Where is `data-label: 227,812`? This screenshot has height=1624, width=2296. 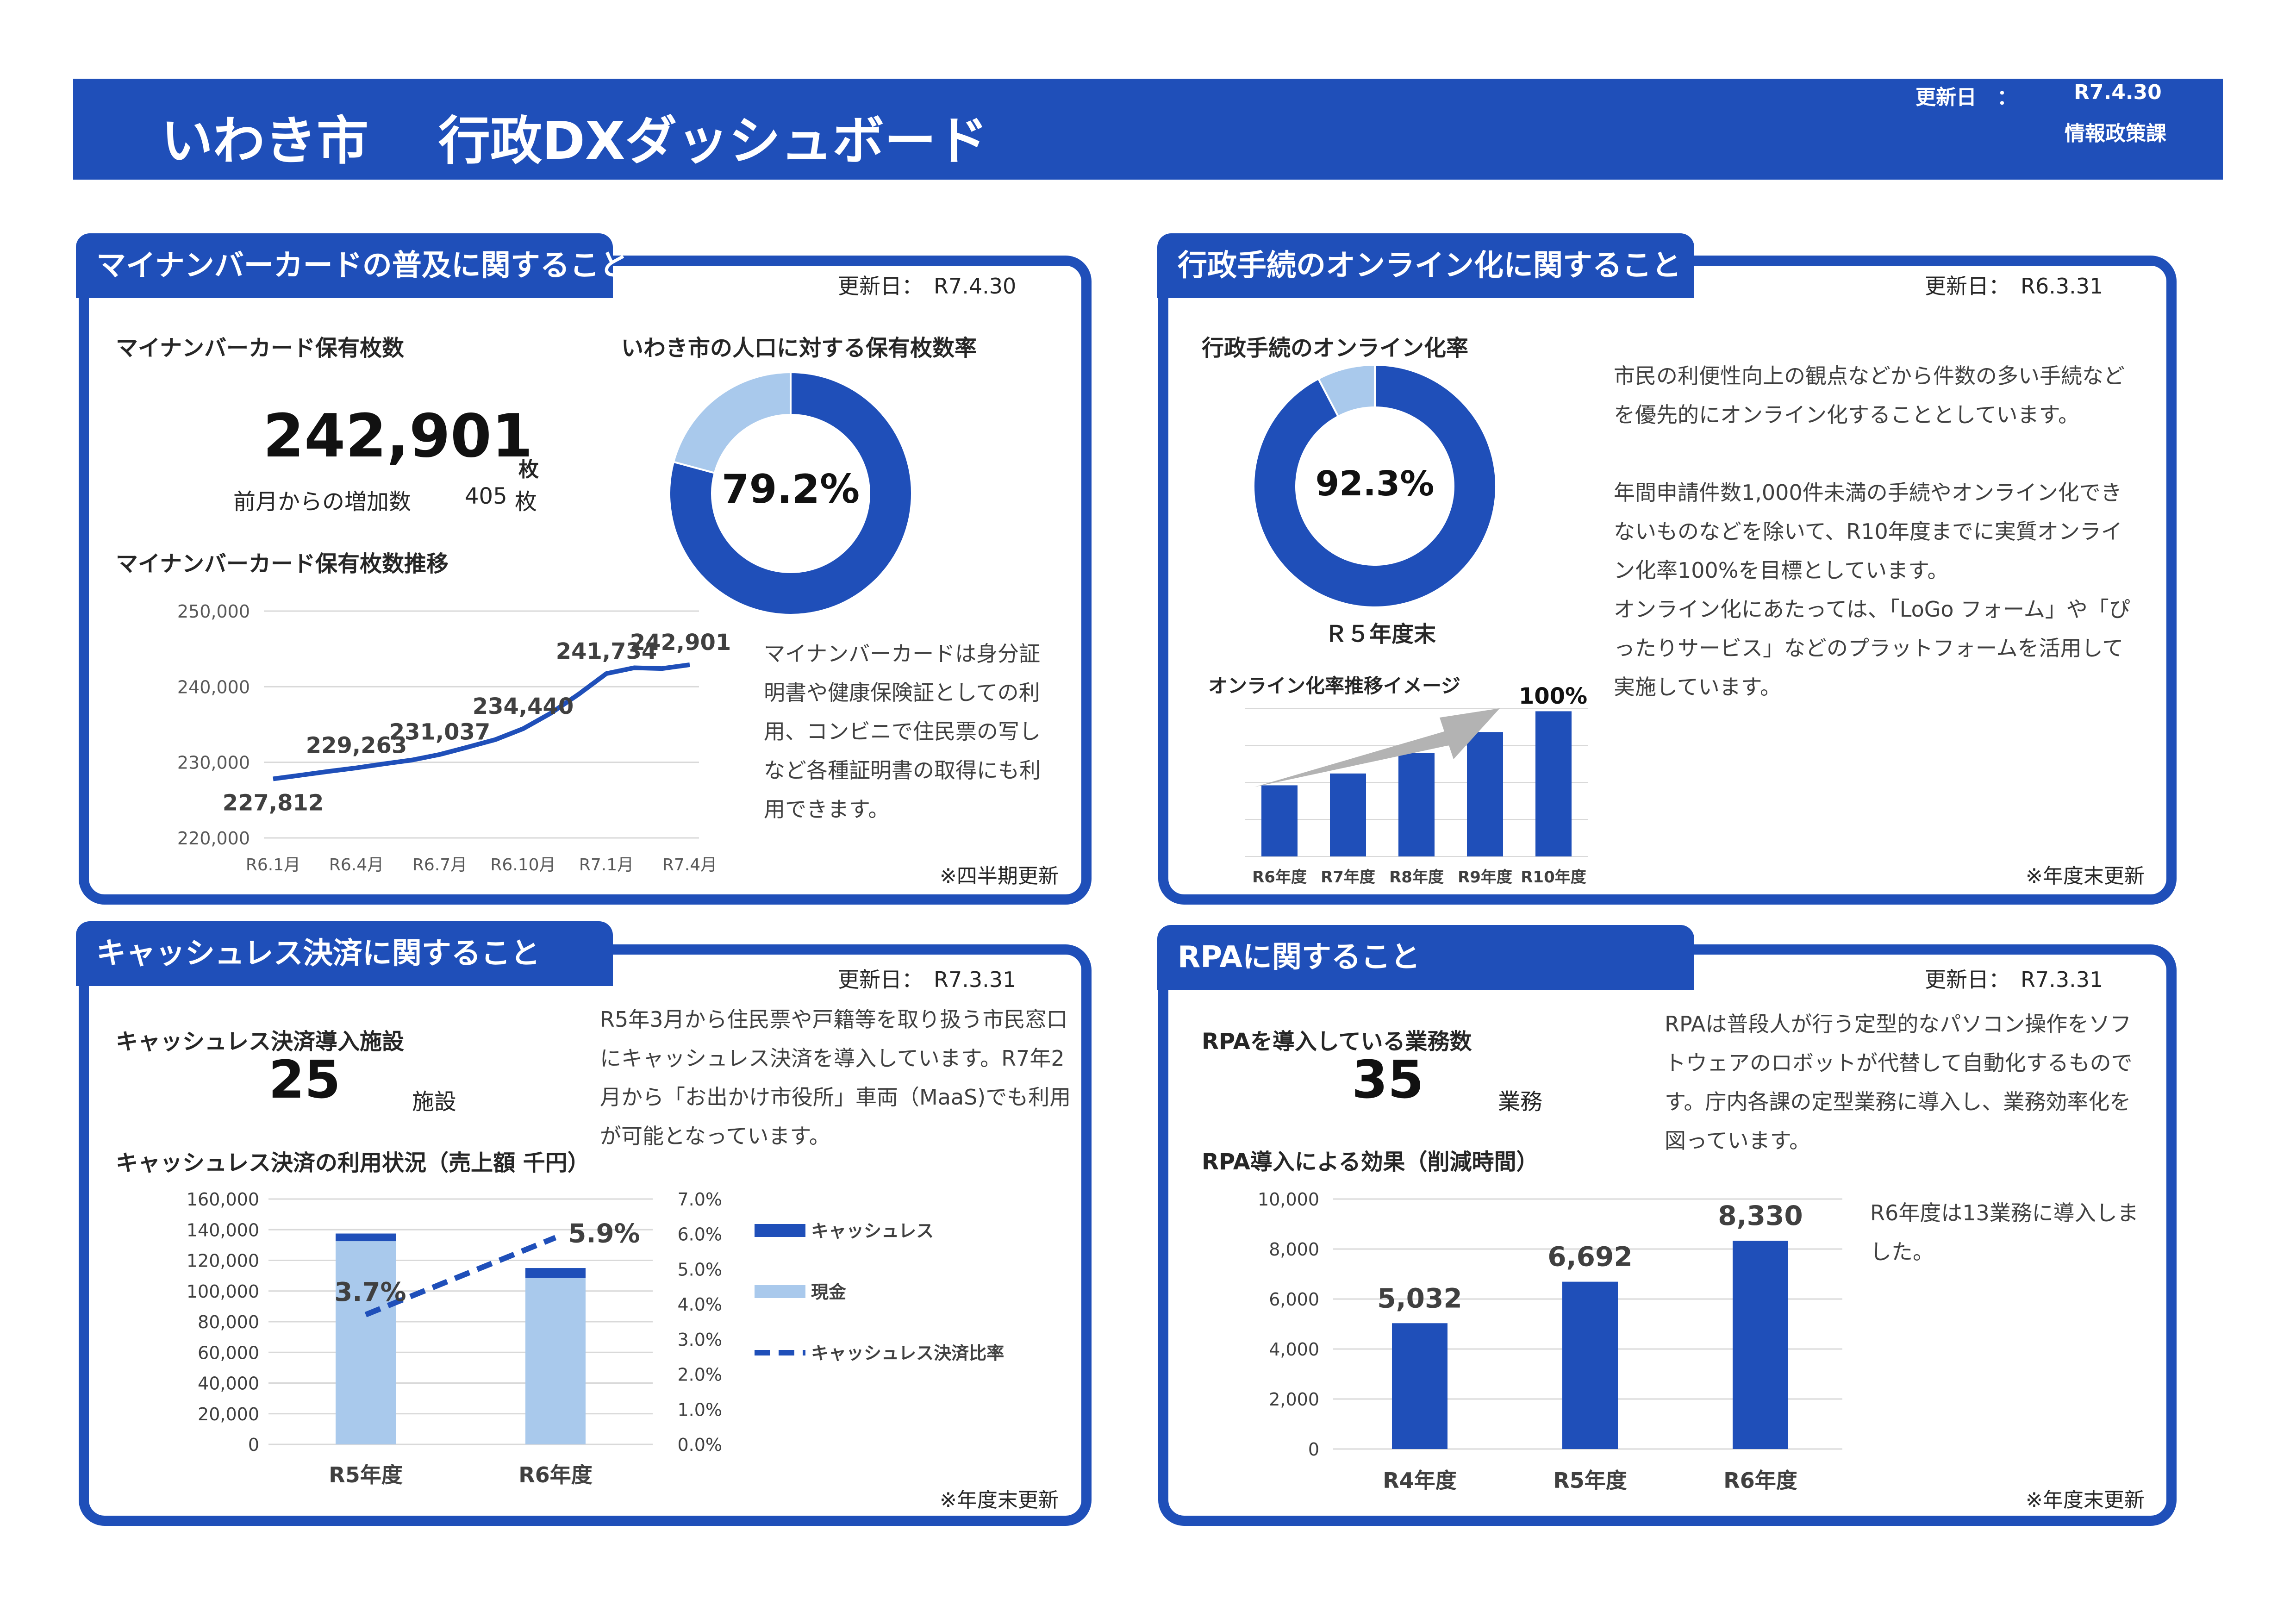
data-label: 227,812 is located at coordinates (273, 803).